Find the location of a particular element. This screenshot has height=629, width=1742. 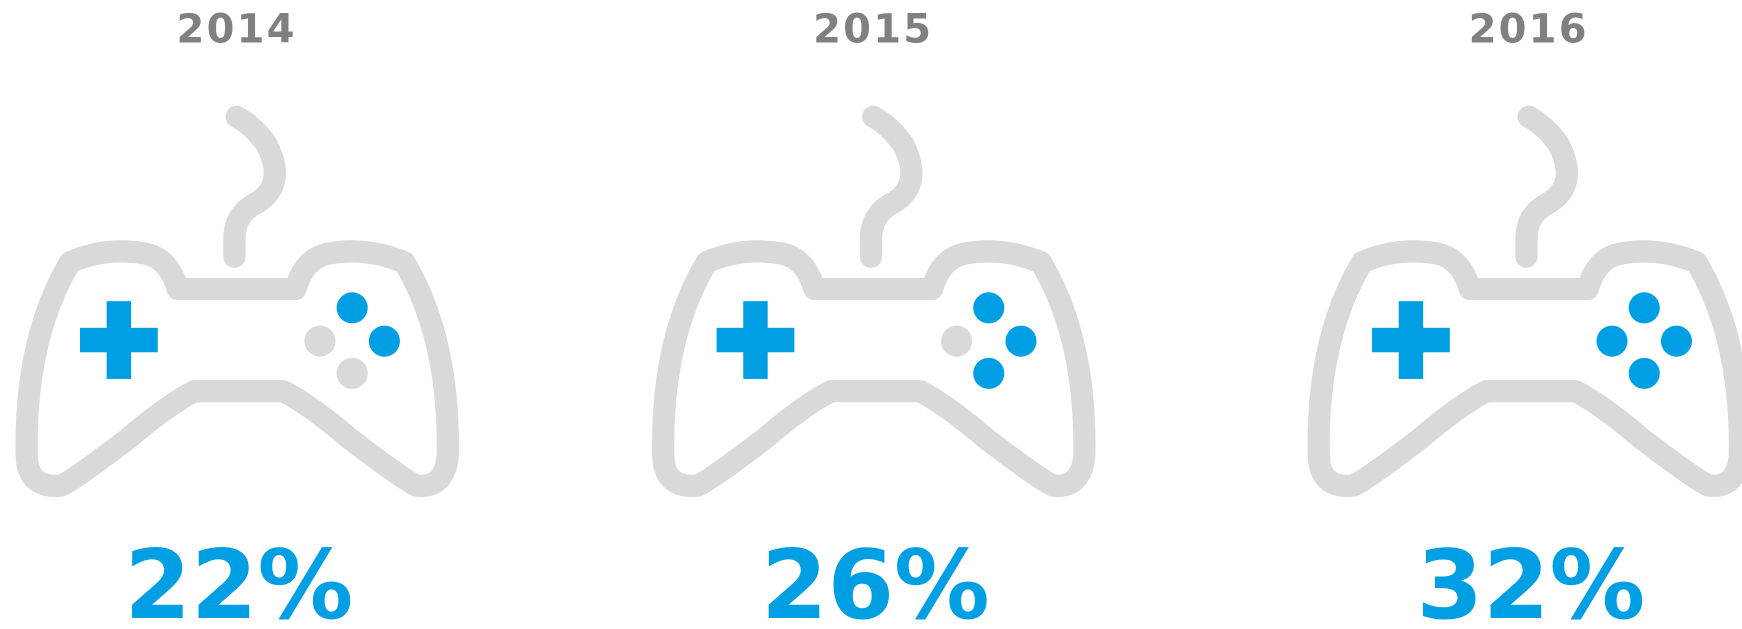

share-label: 32% is located at coordinates (1531, 579).